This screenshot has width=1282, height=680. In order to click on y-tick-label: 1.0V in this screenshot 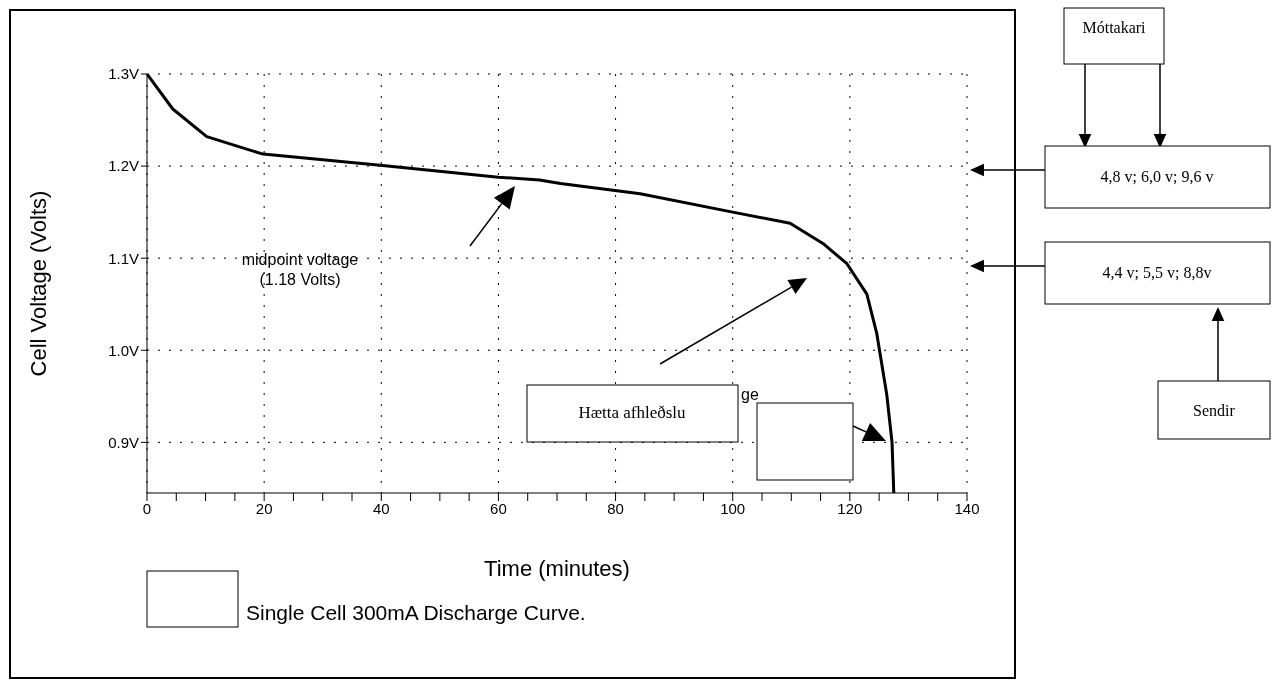, I will do `click(123, 350)`.